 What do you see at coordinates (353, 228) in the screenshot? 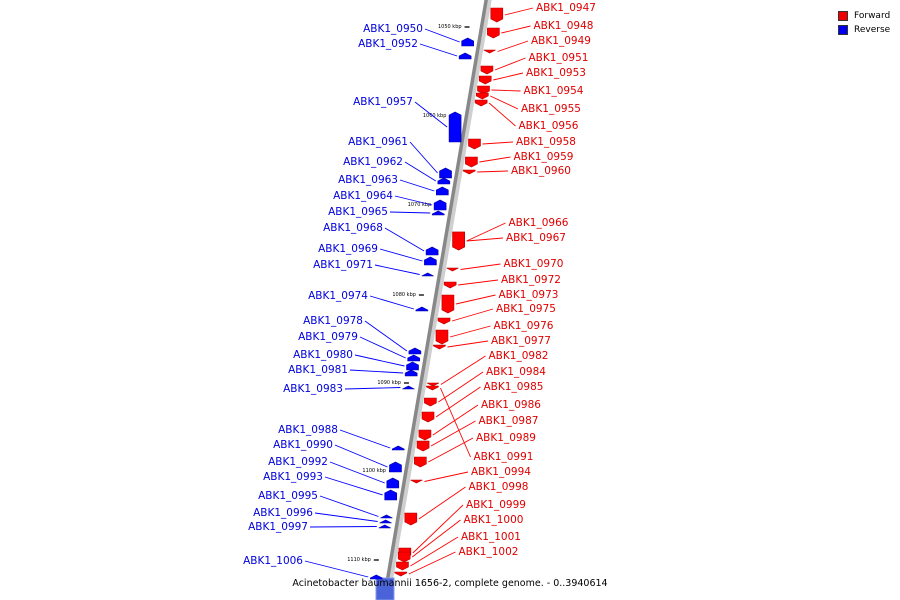
I see `reverse-gene-label: ABK1_0968` at bounding box center [353, 228].